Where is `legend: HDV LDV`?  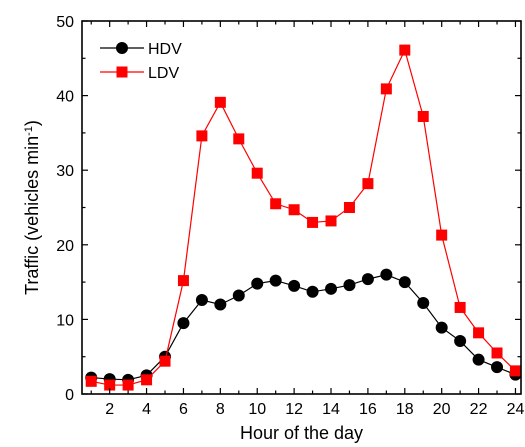
legend: HDV LDV is located at coordinates (141, 61).